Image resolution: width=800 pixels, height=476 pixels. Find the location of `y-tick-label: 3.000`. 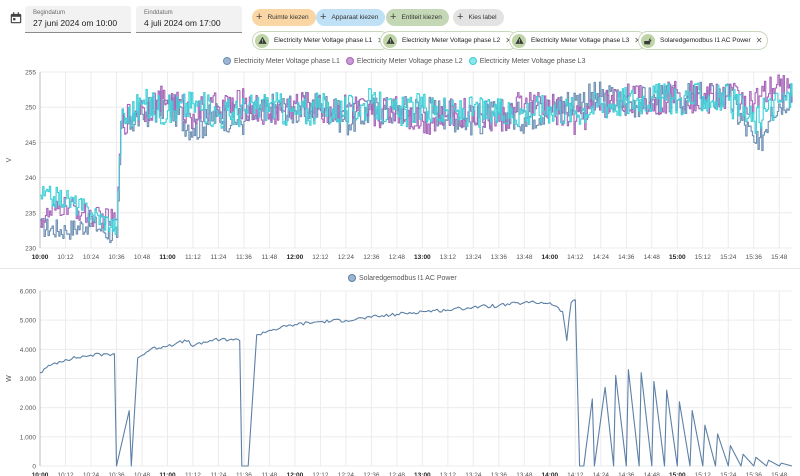

y-tick-label: 3.000 is located at coordinates (28, 379).